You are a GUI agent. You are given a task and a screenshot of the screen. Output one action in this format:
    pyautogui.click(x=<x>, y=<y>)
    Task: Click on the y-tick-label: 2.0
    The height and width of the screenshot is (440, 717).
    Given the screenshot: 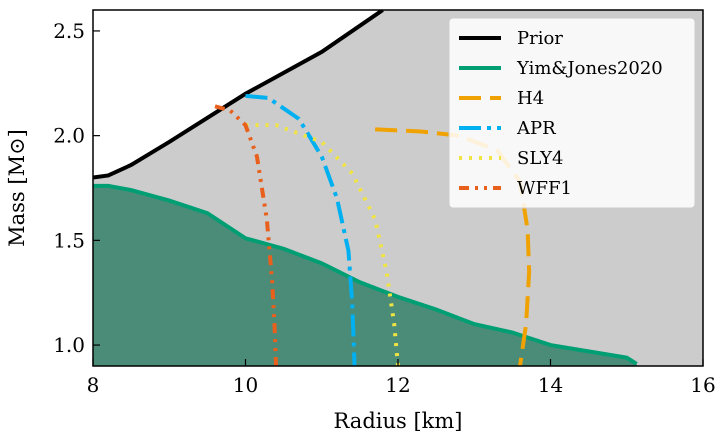 What is the action you would take?
    pyautogui.click(x=69, y=136)
    